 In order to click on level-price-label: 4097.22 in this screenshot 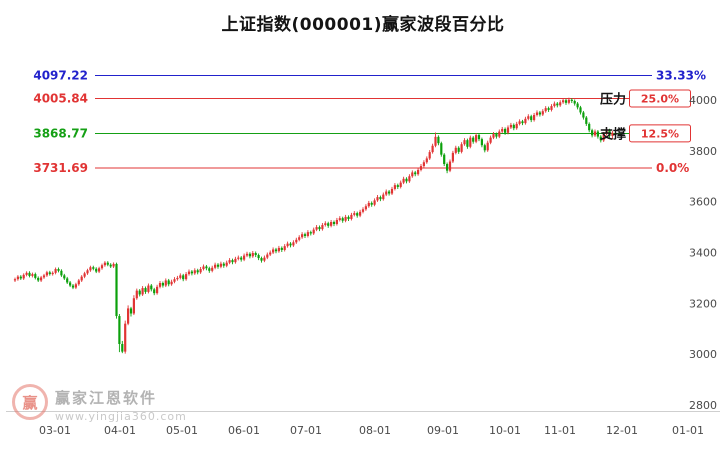, I will do `click(60, 75)`.